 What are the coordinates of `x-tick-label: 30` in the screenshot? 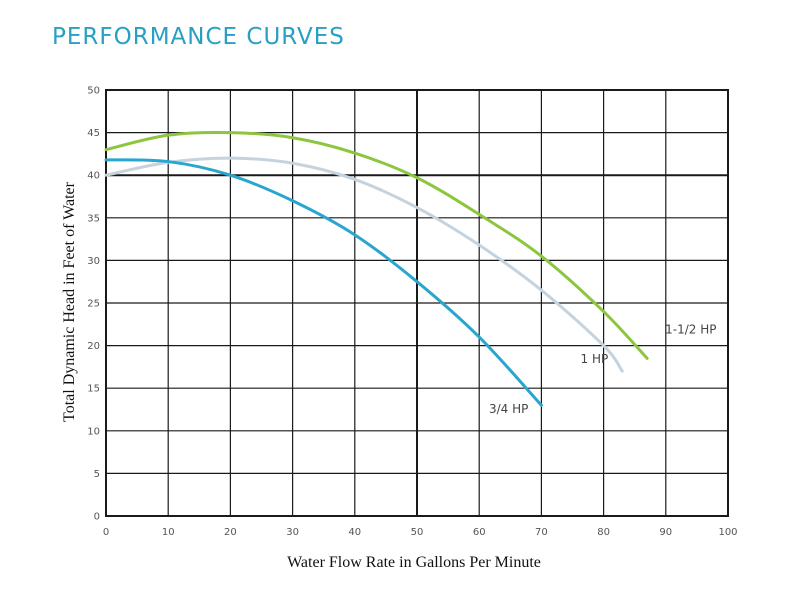 It's located at (292, 532).